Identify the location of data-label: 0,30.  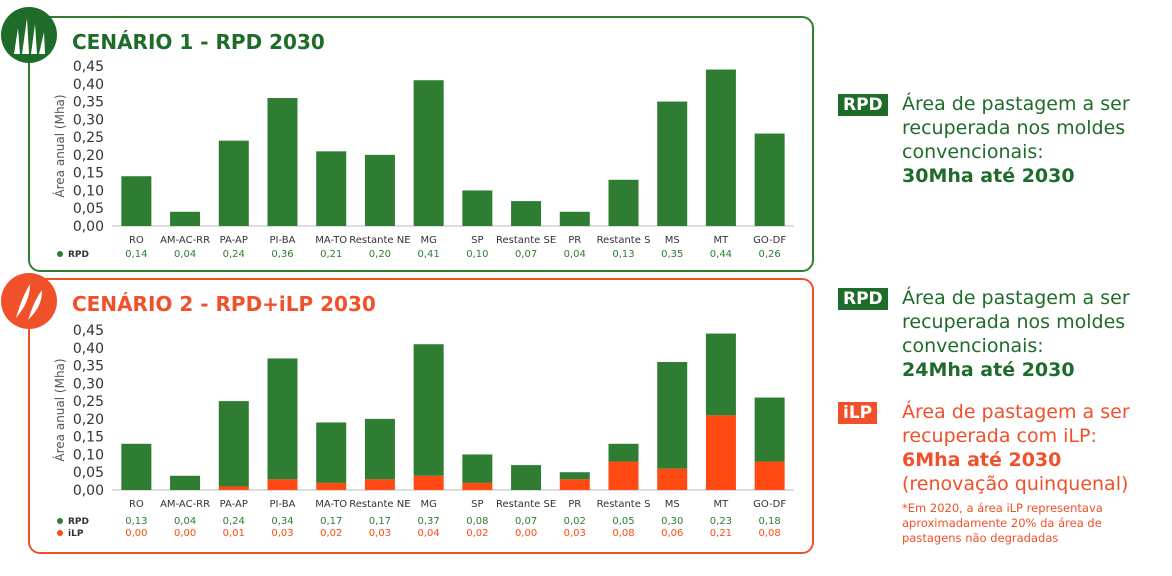
(672, 521).